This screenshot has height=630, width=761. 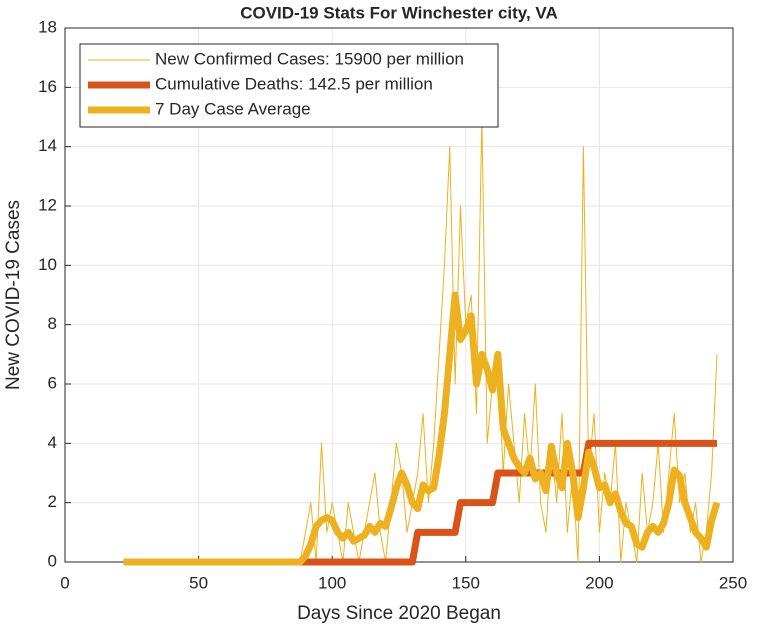 I want to click on y-tick-label: 4, so click(x=52, y=442).